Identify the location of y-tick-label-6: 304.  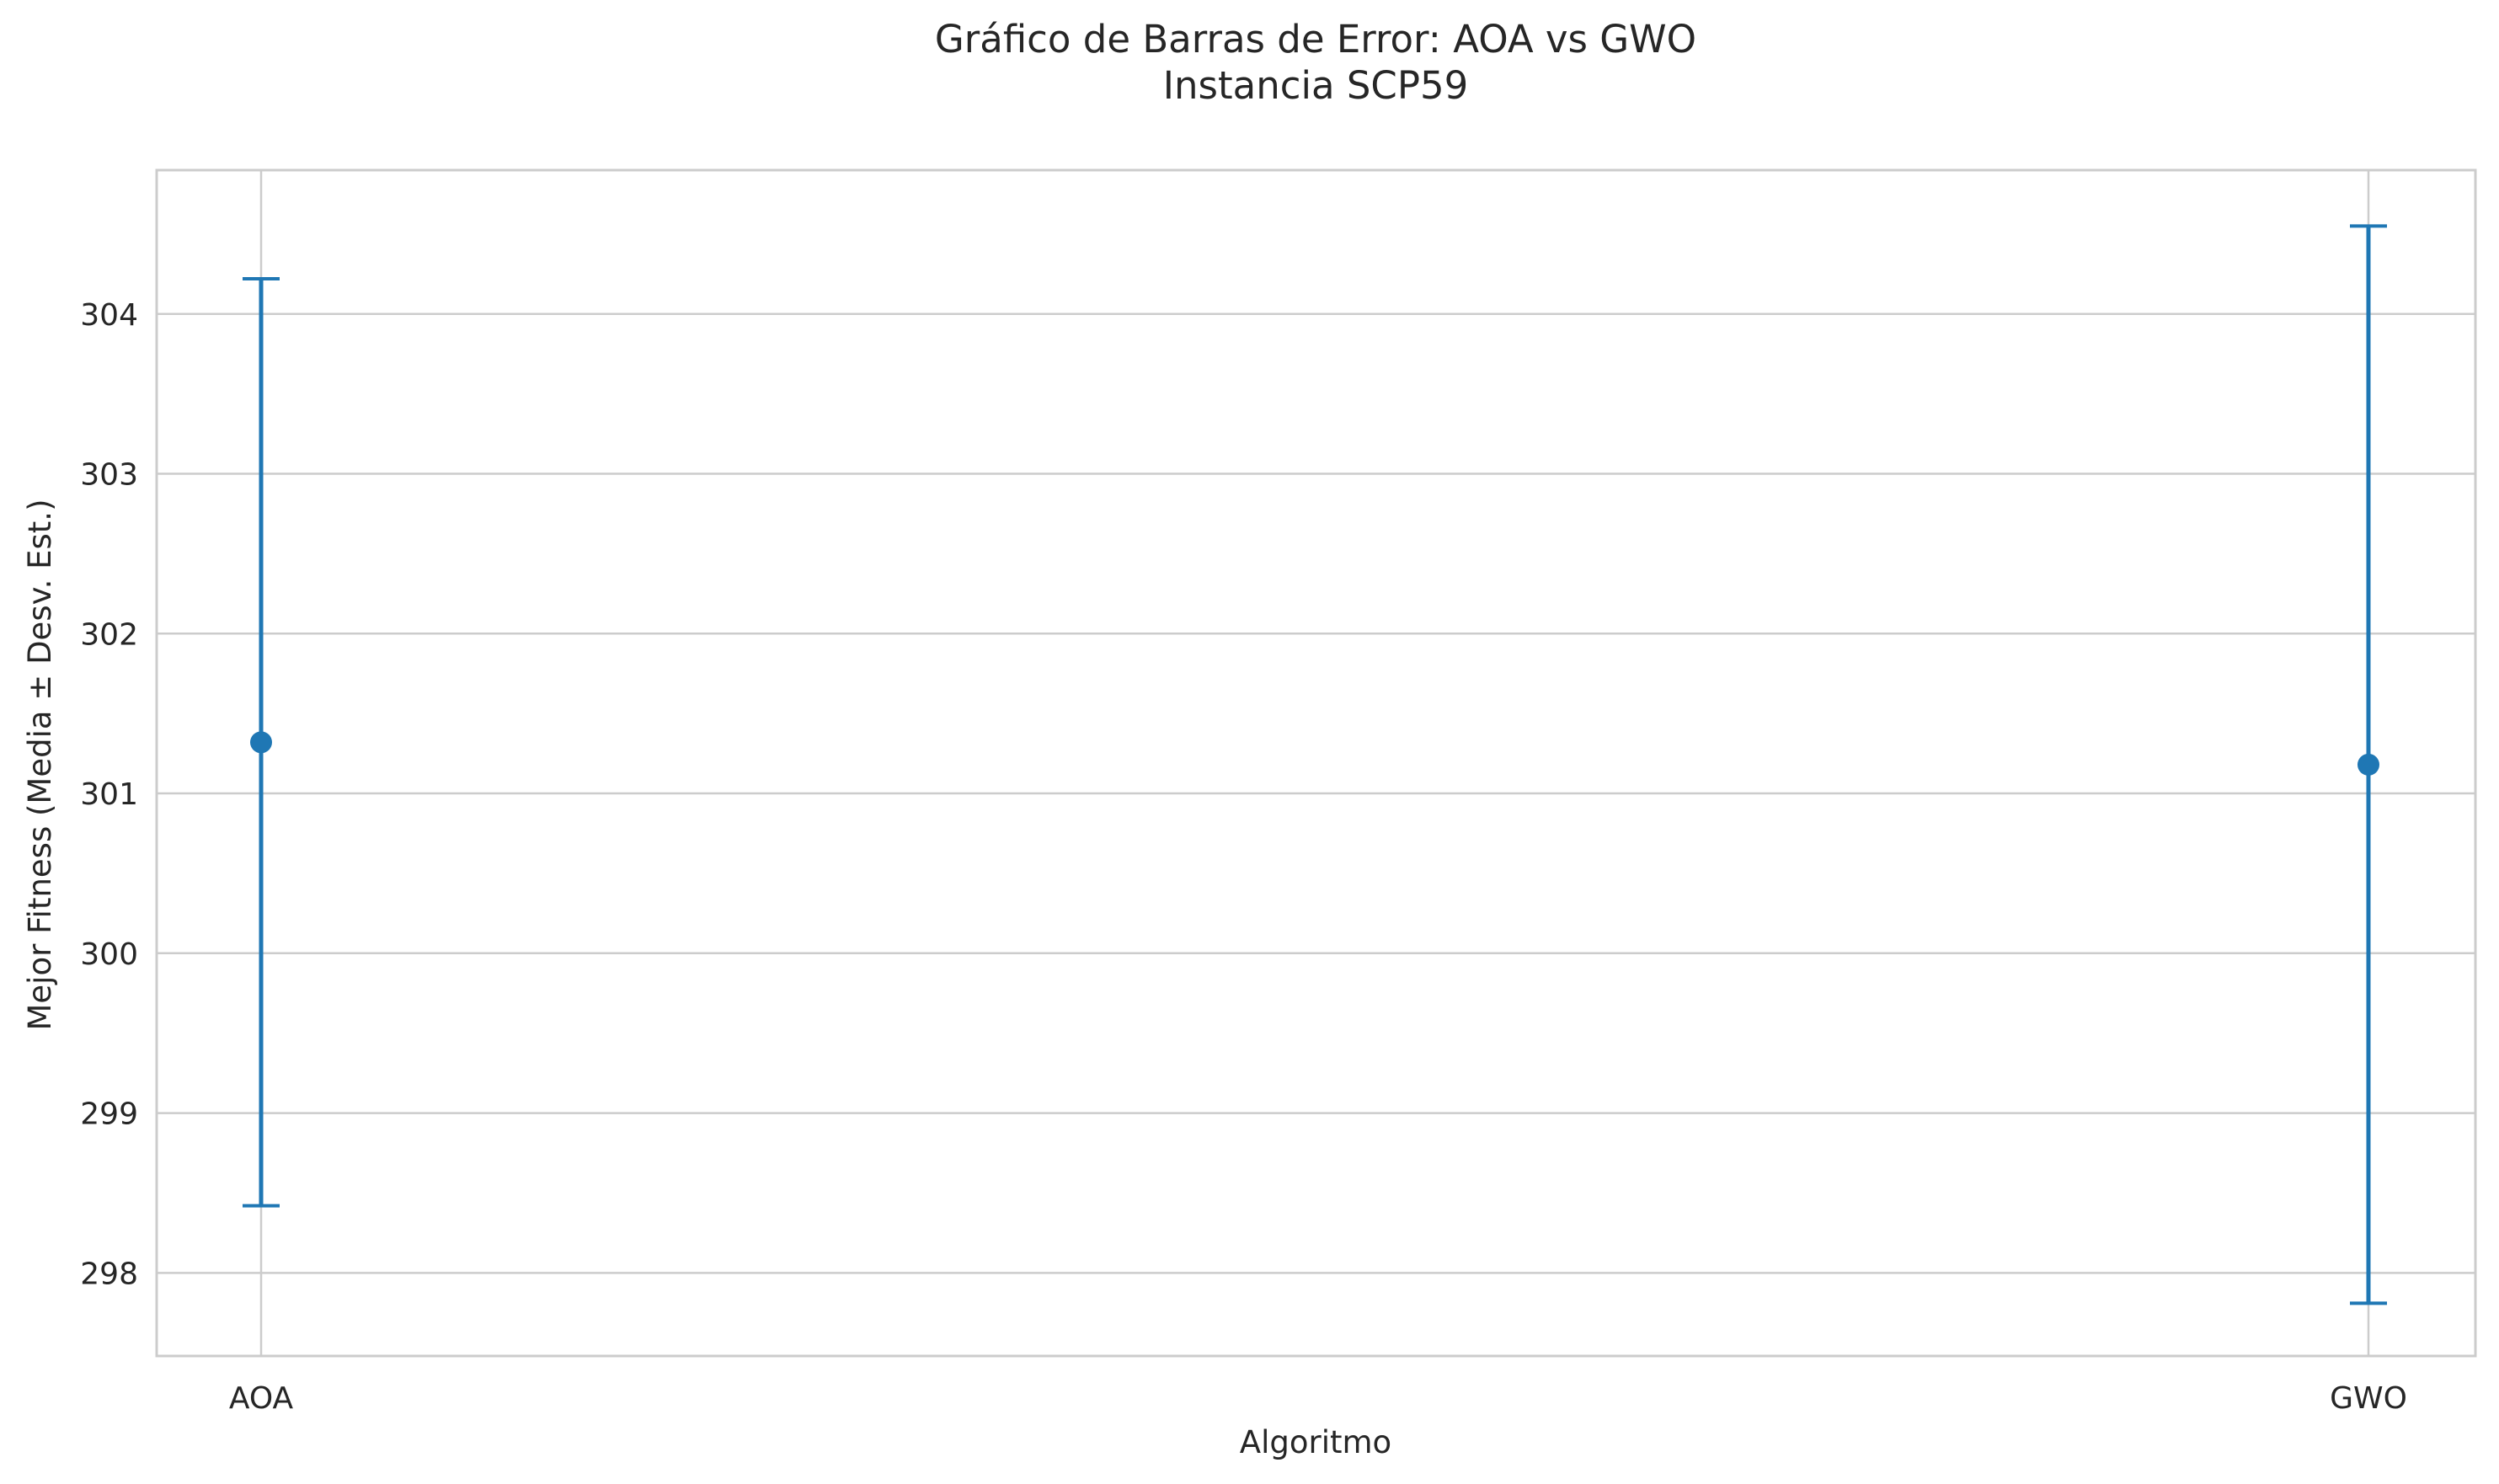
(109, 316).